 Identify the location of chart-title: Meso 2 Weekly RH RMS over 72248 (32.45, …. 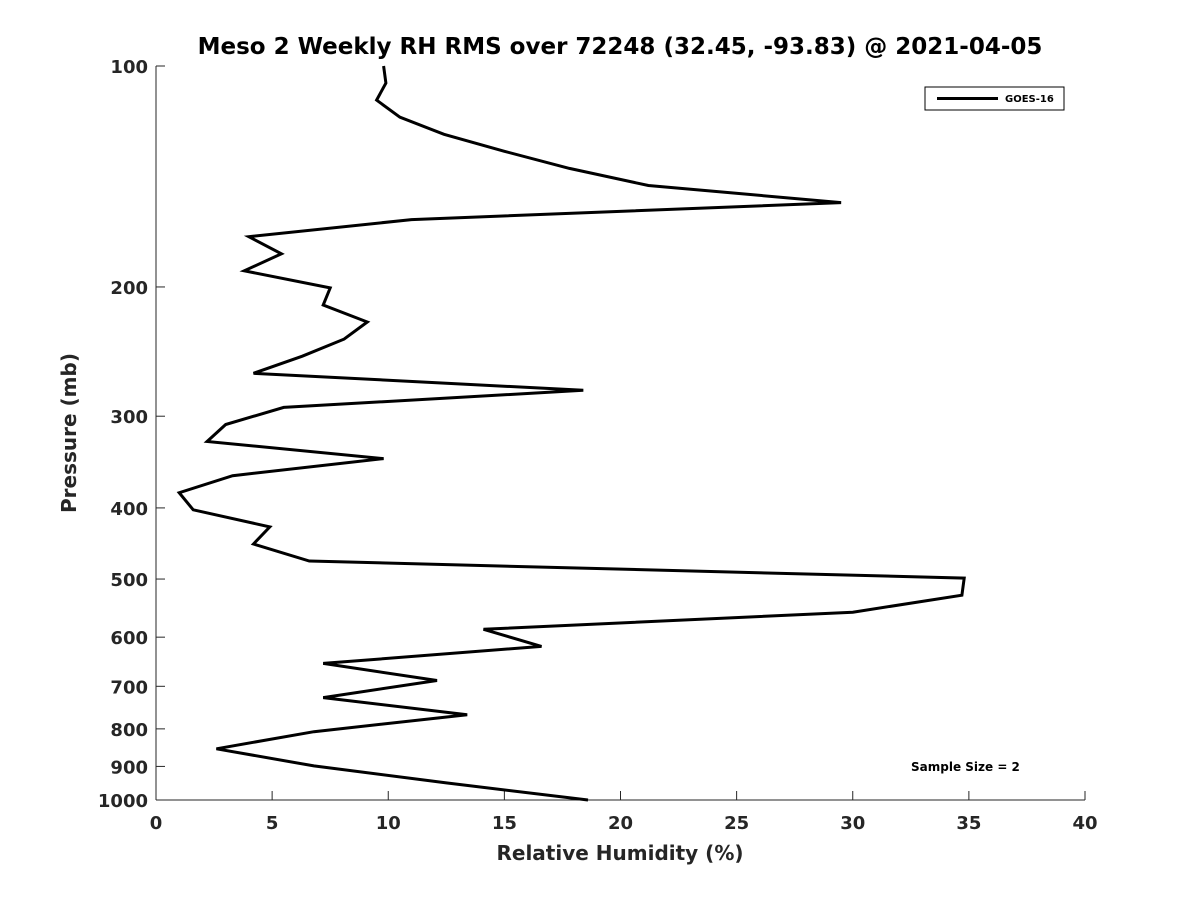
(620, 47).